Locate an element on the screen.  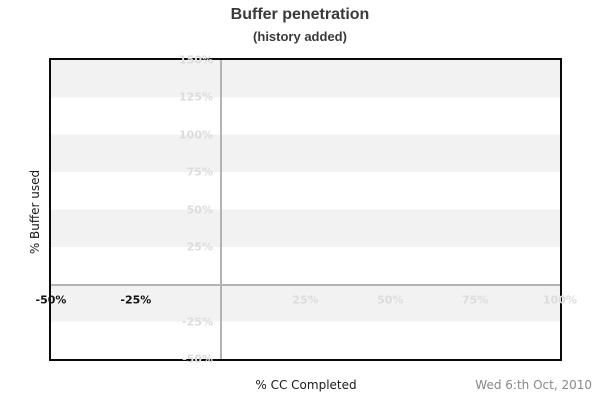
y-tick-label: 75% is located at coordinates (199, 172).